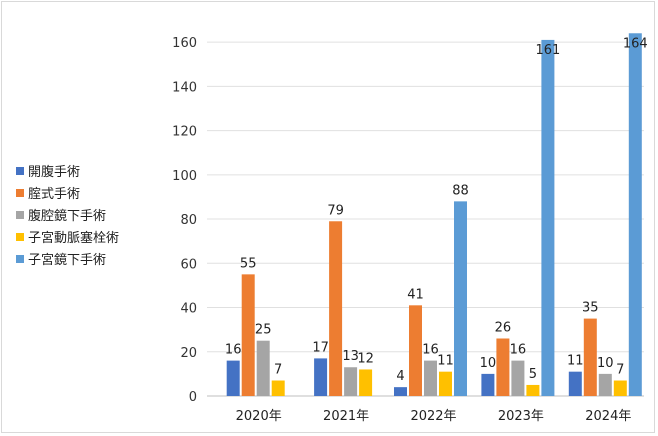 The width and height of the screenshot is (658, 436). What do you see at coordinates (193, 397) in the screenshot?
I see `y-tick-label: 0` at bounding box center [193, 397].